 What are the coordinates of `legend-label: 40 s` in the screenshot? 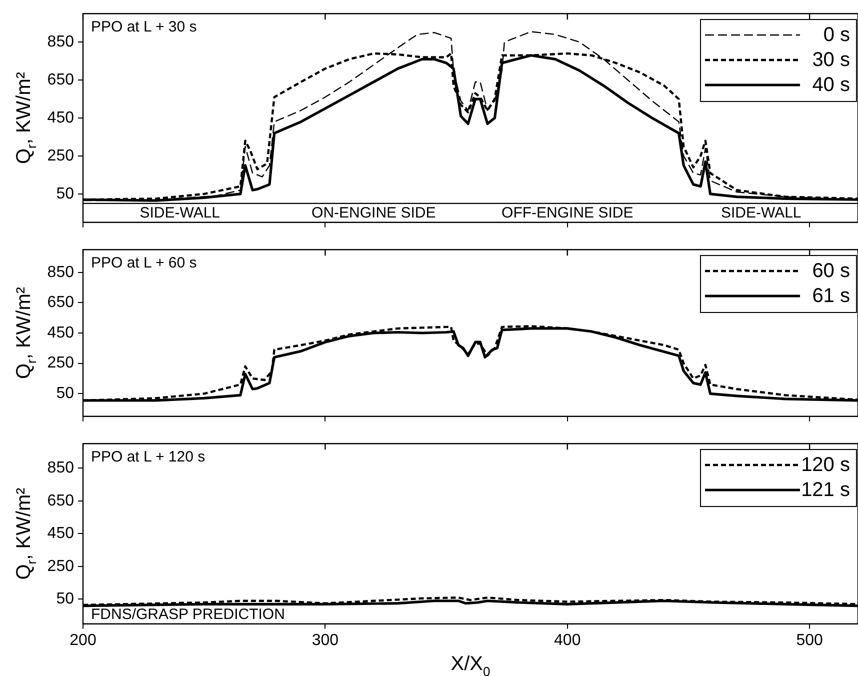 It's located at (831, 85).